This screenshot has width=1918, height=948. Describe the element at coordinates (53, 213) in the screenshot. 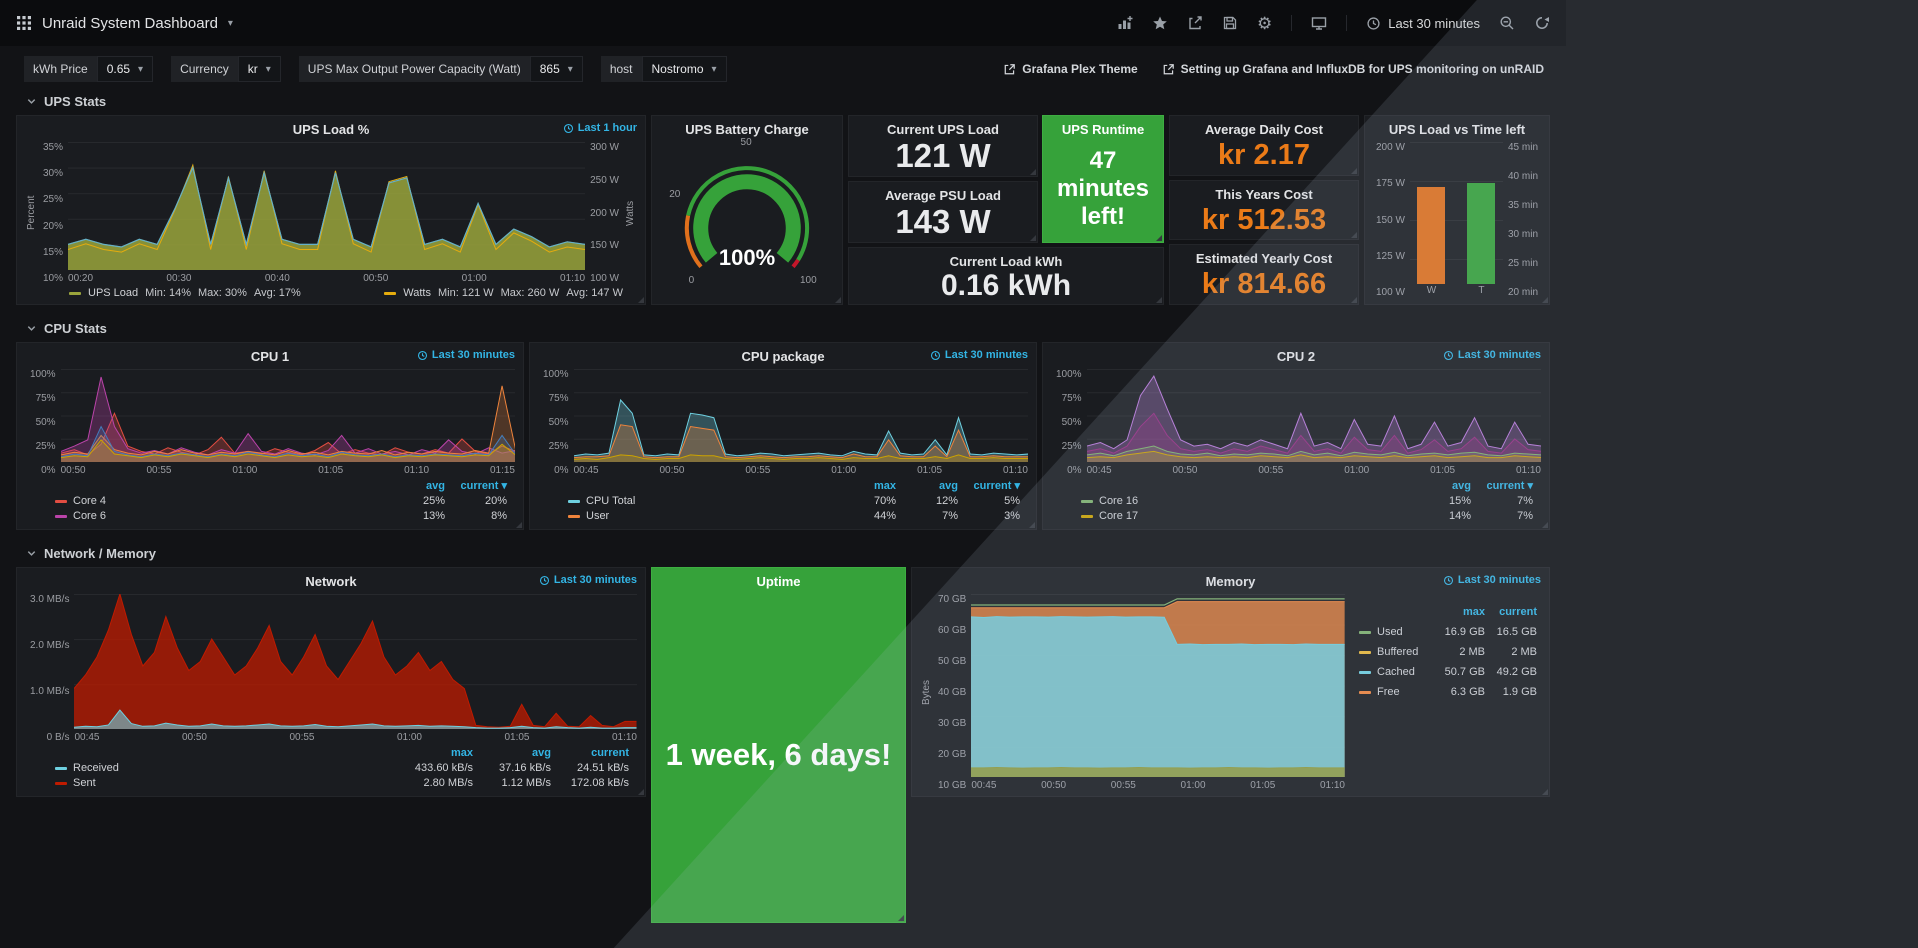

I see `y-axis-left: 35% 30% 25% 20% 15% 10%` at that location.